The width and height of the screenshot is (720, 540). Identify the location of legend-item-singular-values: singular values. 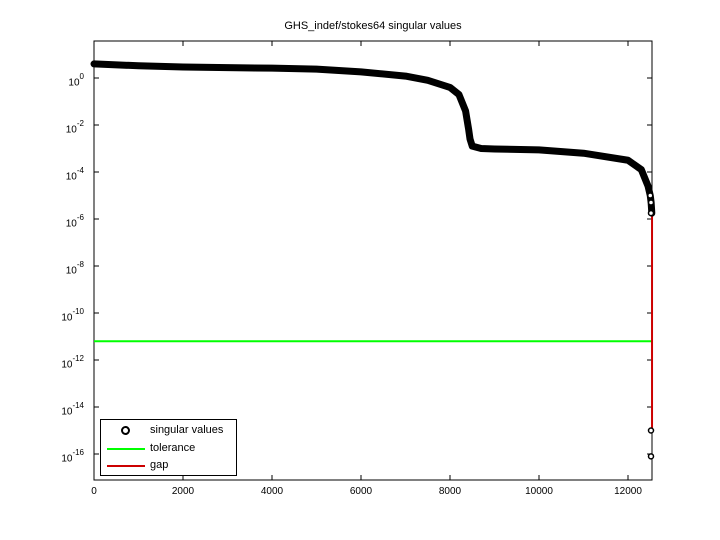
(168, 431).